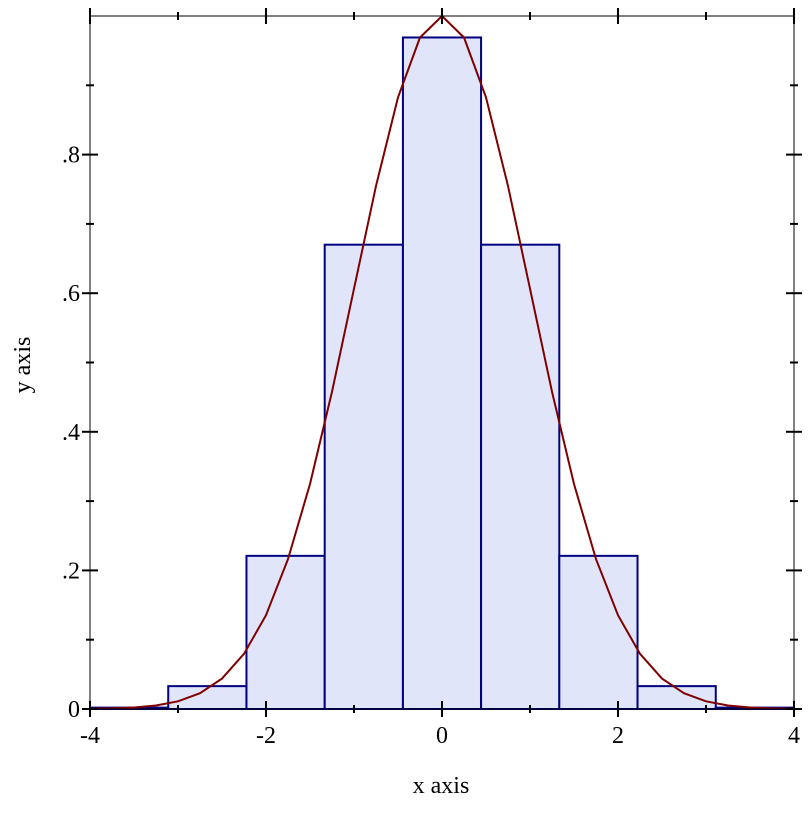 Image resolution: width=812 pixels, height=817 pixels. Describe the element at coordinates (71, 156) in the screenshot. I see `y-tick-label: .8` at that location.